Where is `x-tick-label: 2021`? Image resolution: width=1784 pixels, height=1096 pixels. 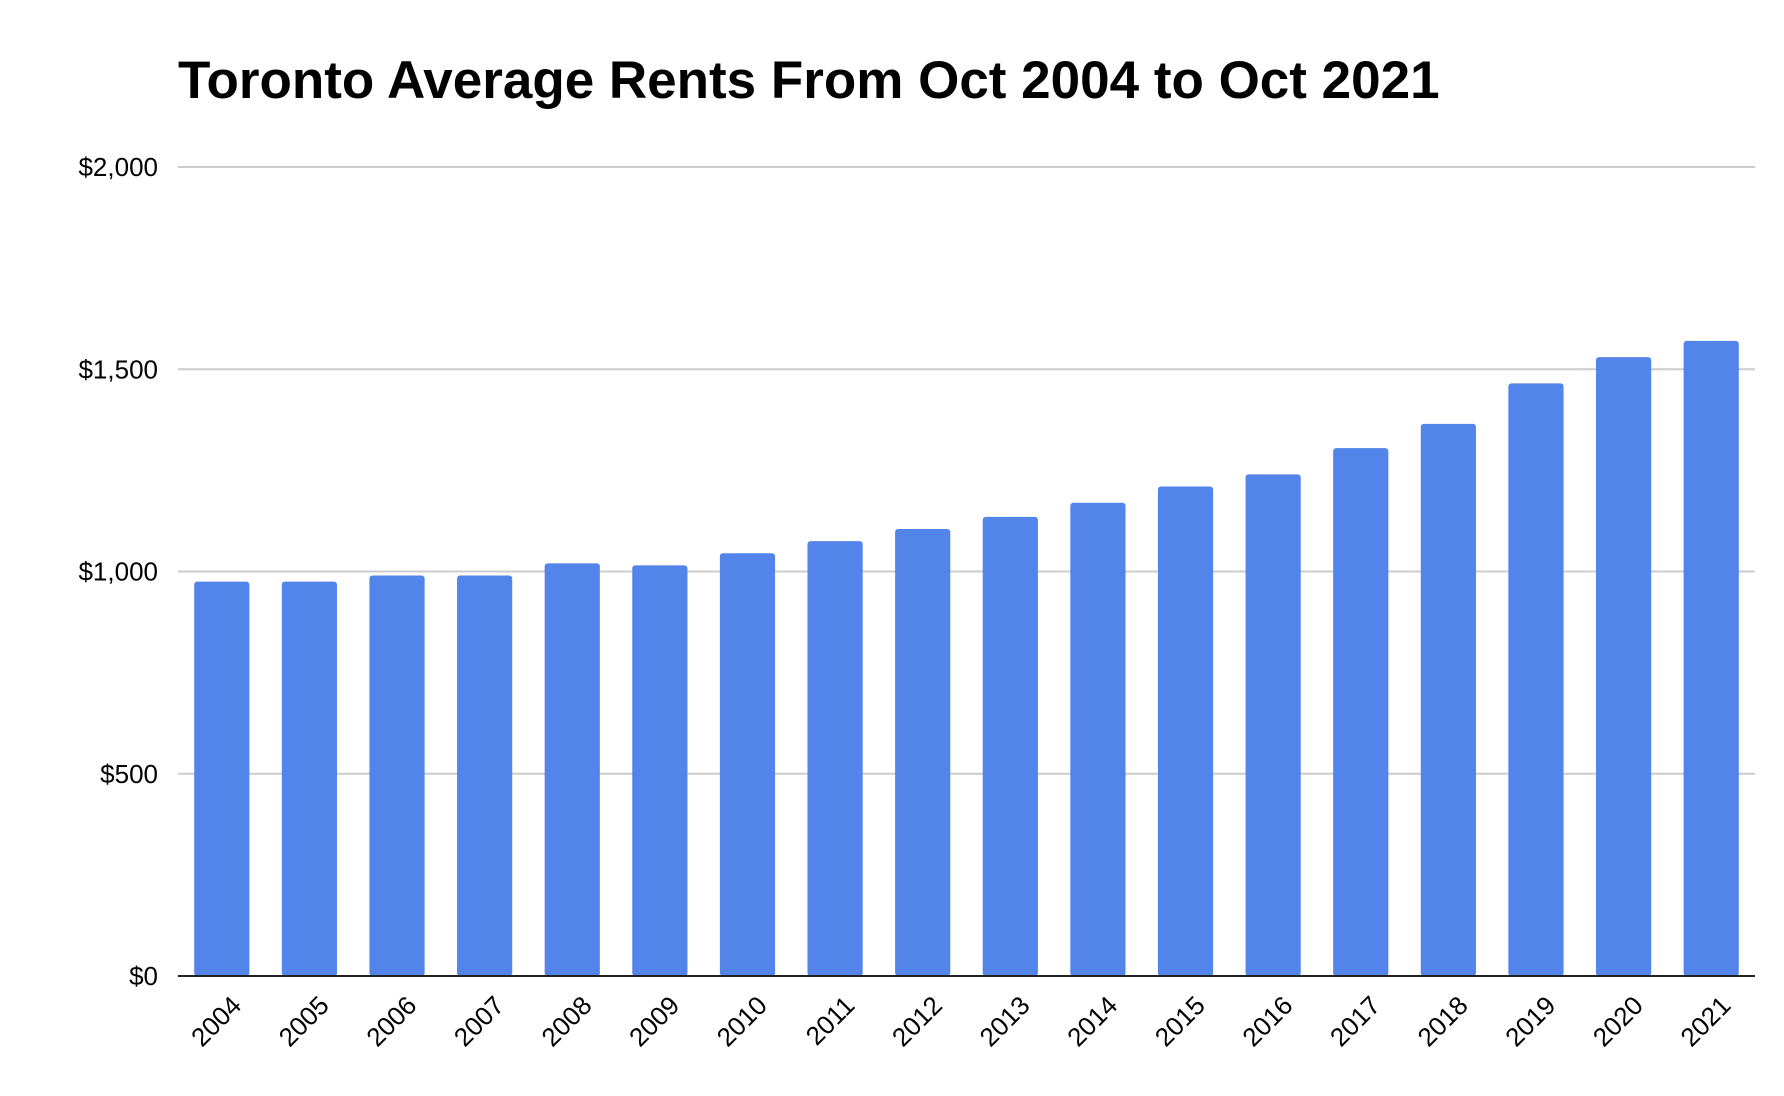
x-tick-label: 2021 is located at coordinates (1705, 1021).